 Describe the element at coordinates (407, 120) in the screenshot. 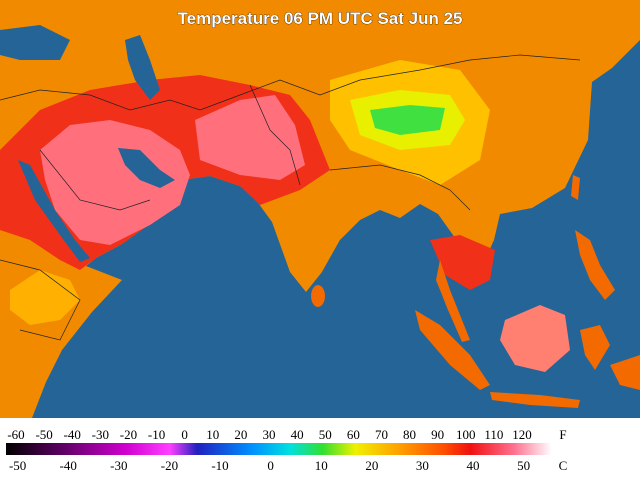

I see `land-cool` at that location.